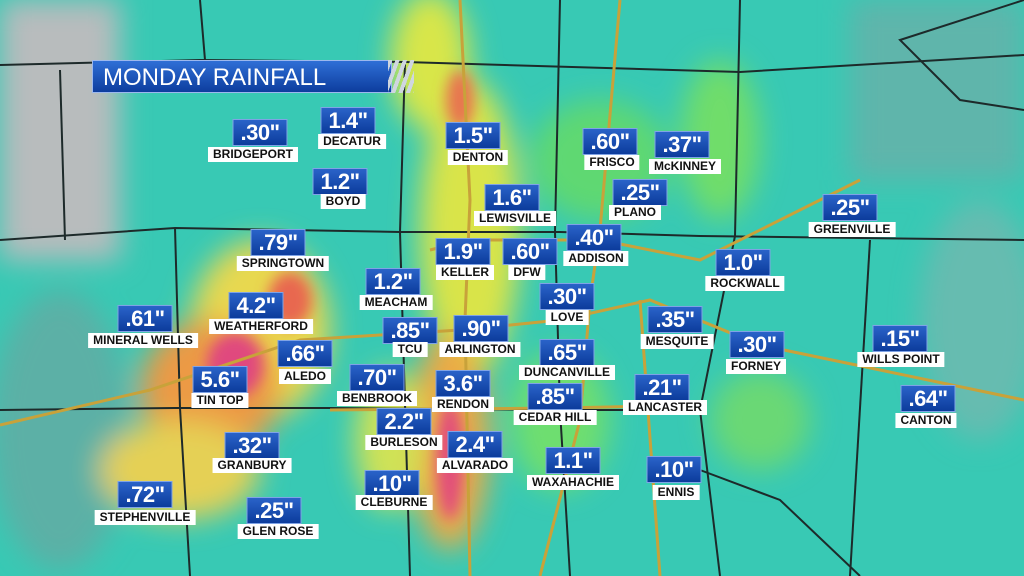 This screenshot has height=576, width=1024. Describe the element at coordinates (555, 417) in the screenshot. I see `location-name: CEDAR HILL` at that location.